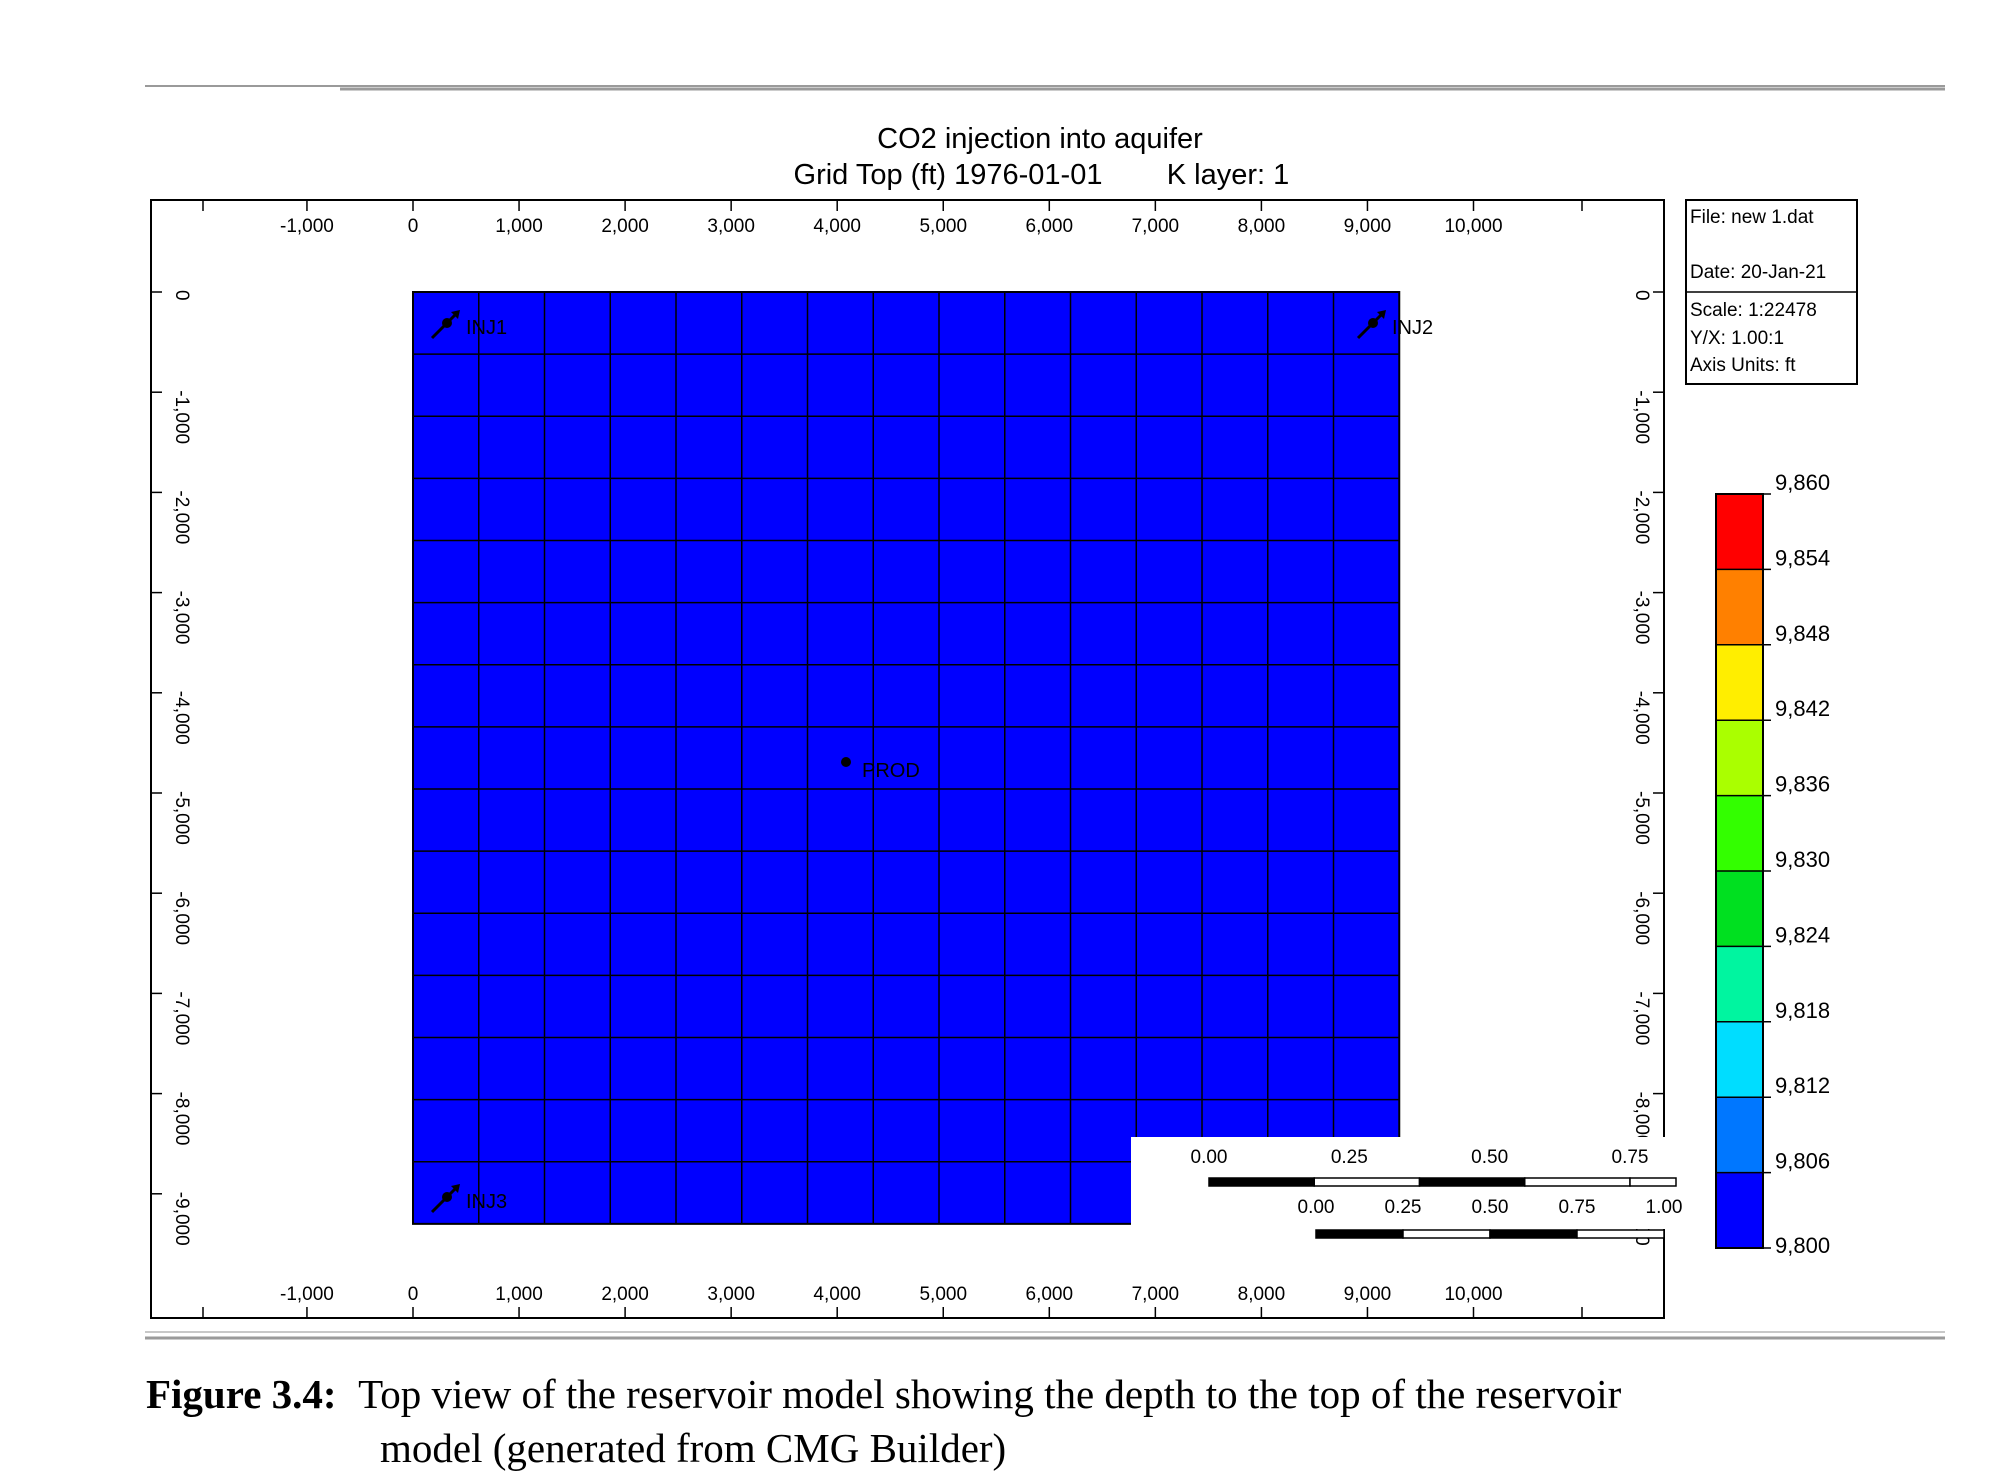  What do you see at coordinates (1802, 1245) in the screenshot?
I see `legend-label: 9,800` at bounding box center [1802, 1245].